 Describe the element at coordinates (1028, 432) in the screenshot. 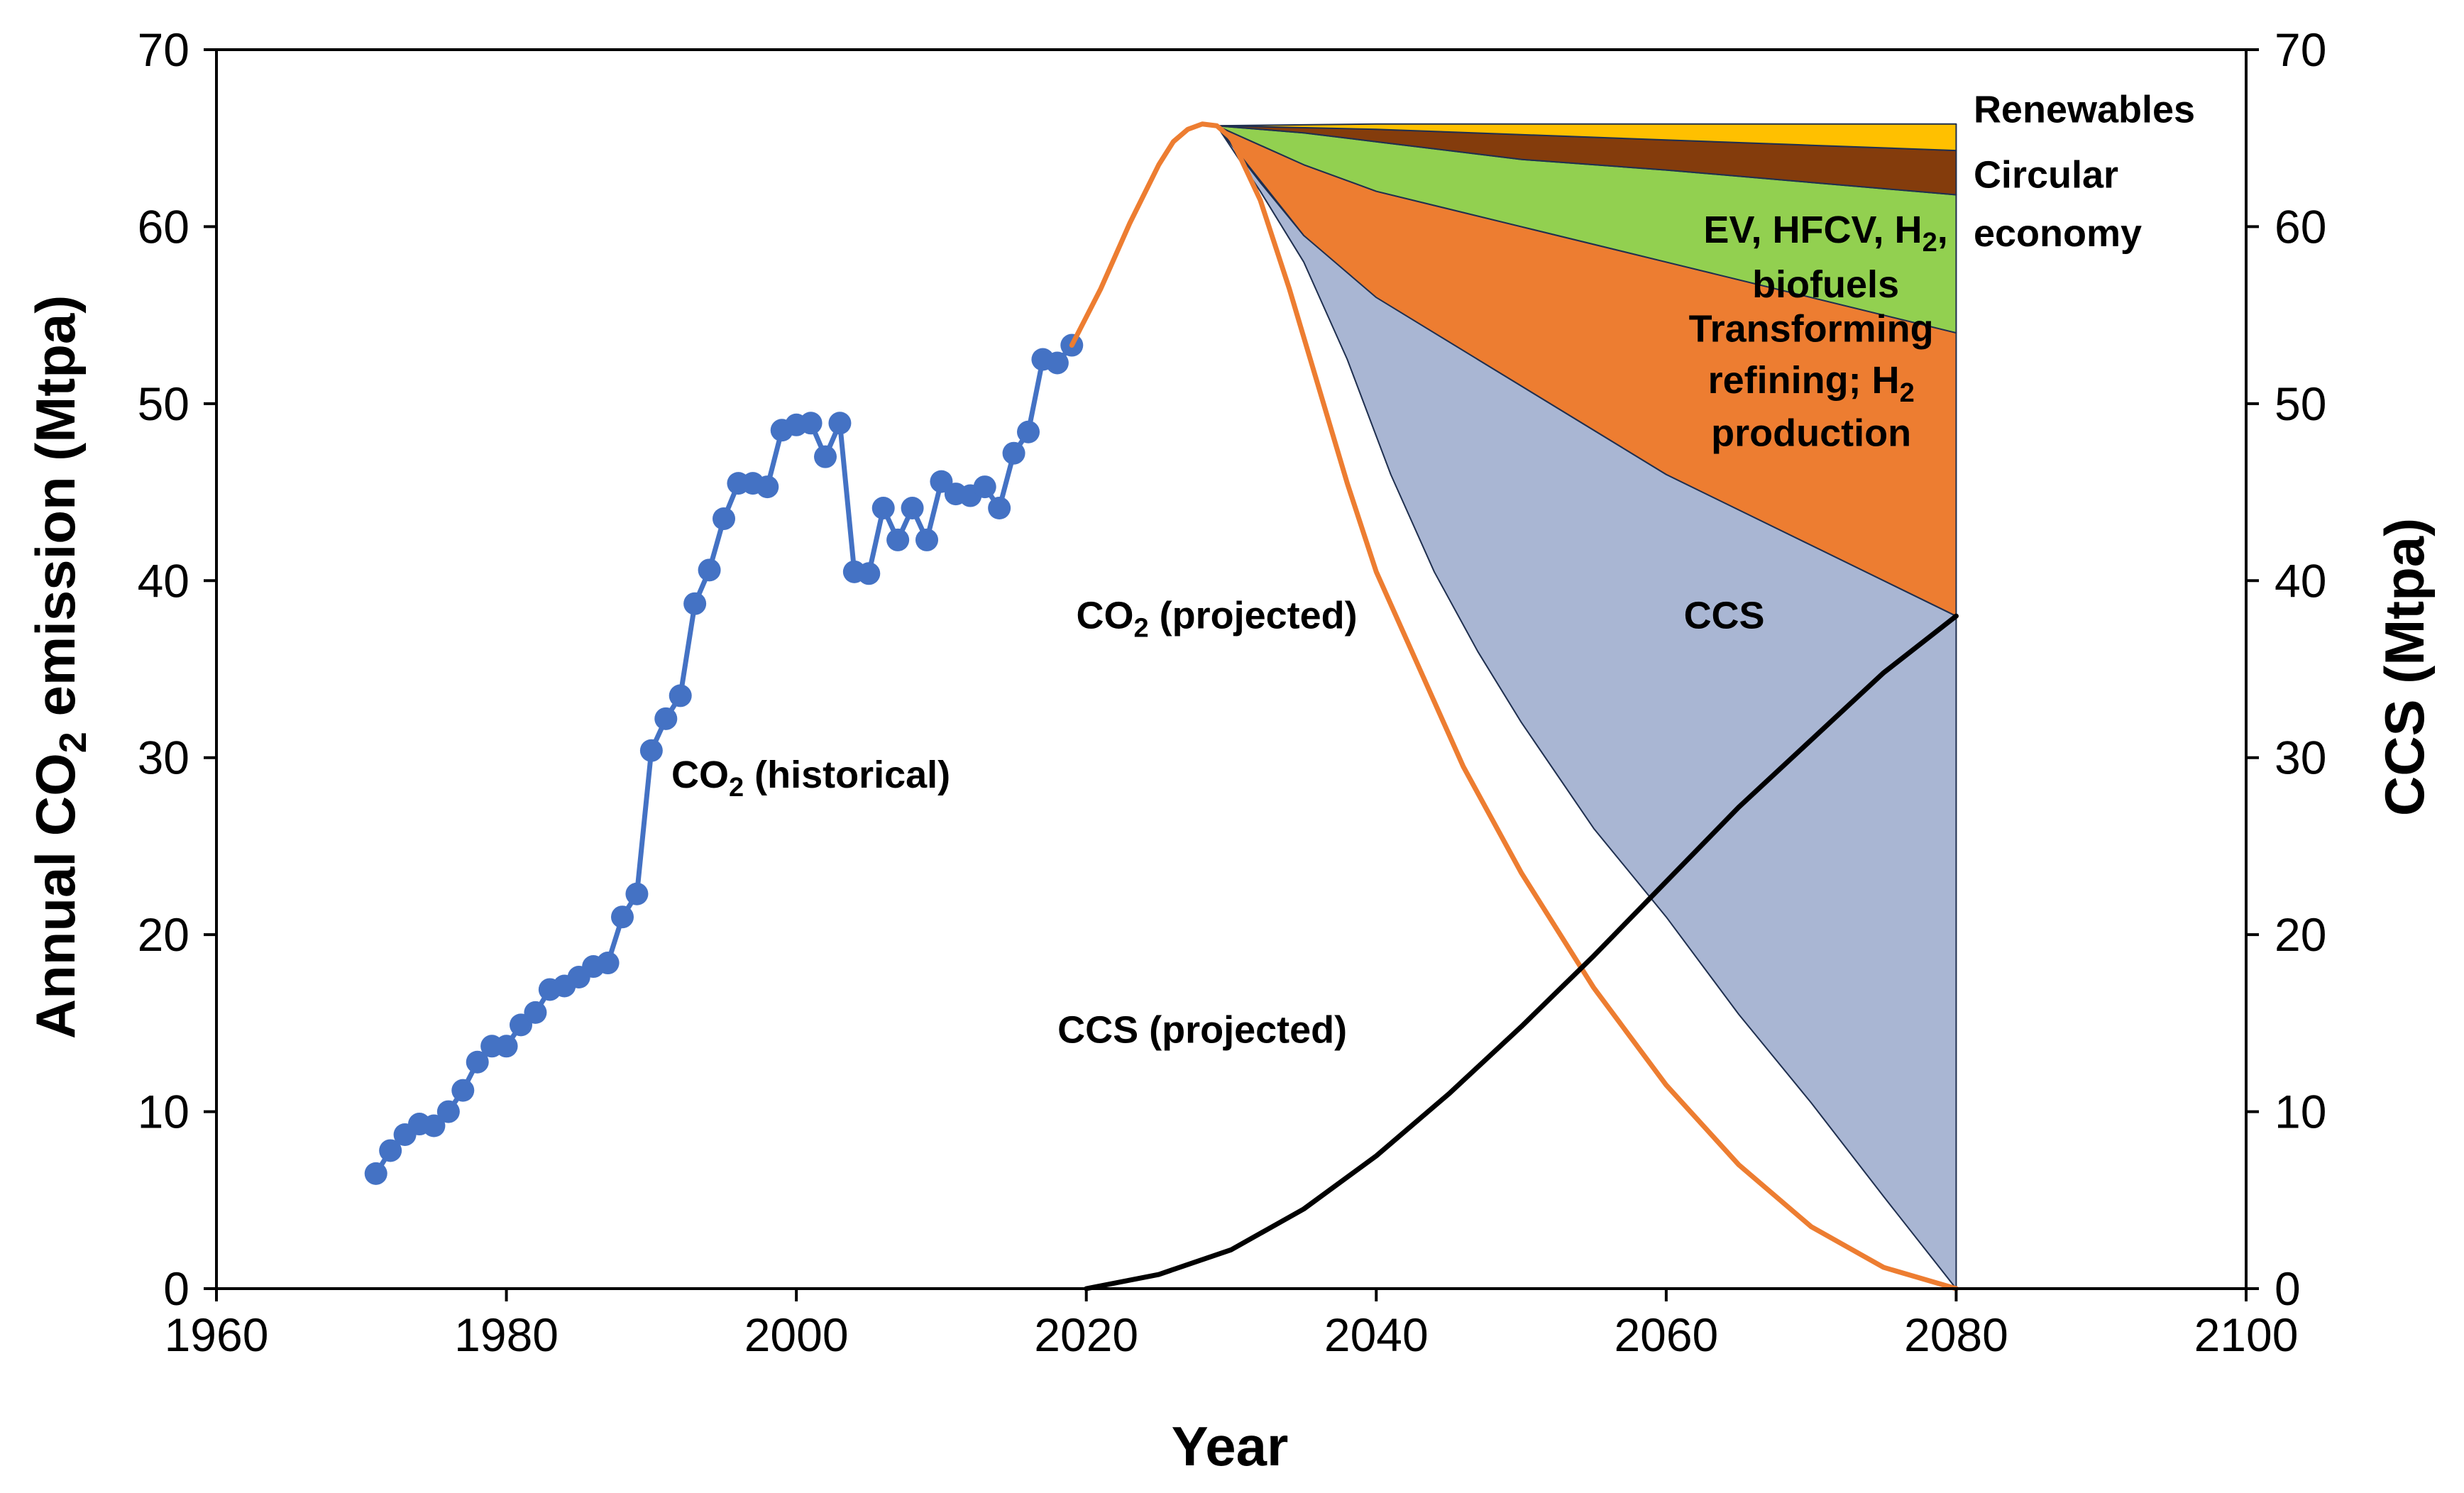

I see `point-co2-historical-2016` at that location.